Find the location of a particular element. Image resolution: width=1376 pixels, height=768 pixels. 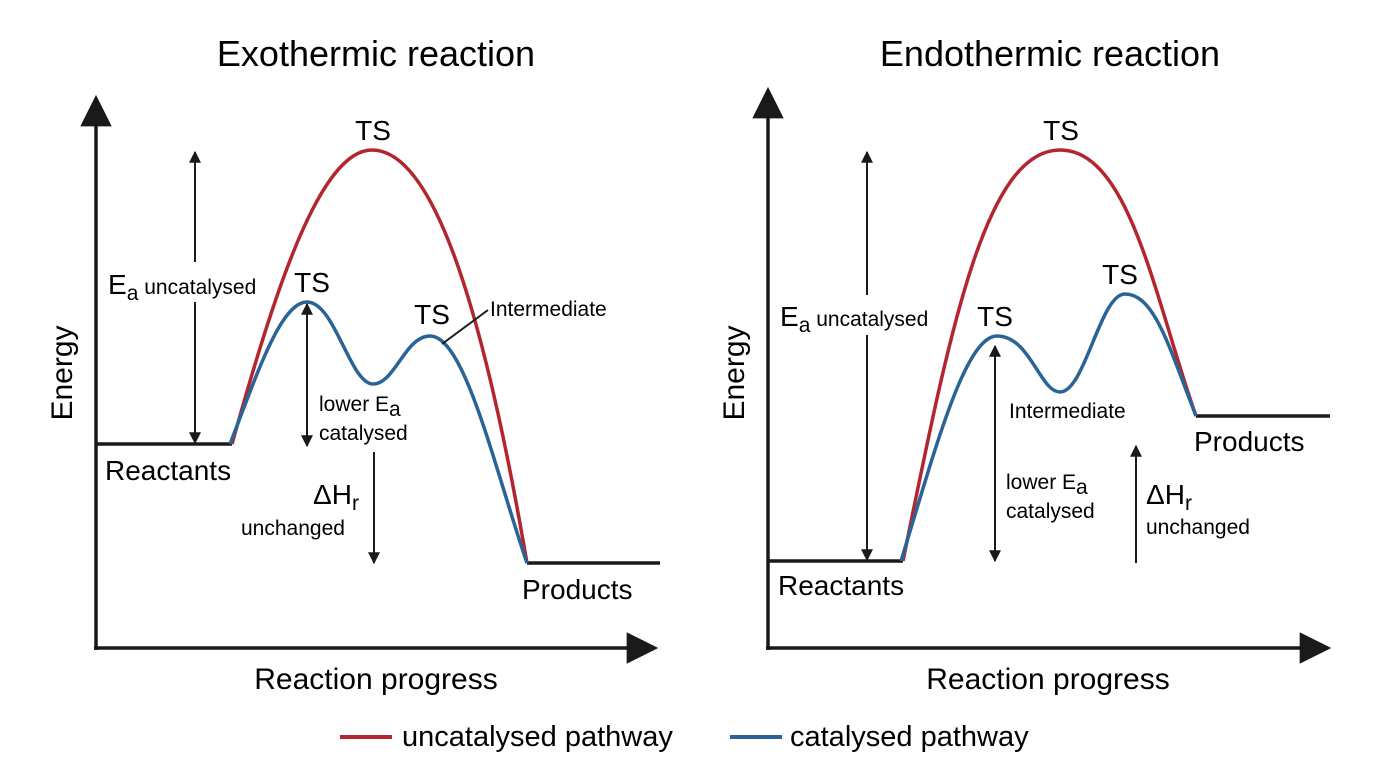

legend-label-catalysed: catalysed pathway is located at coordinates (909, 737).